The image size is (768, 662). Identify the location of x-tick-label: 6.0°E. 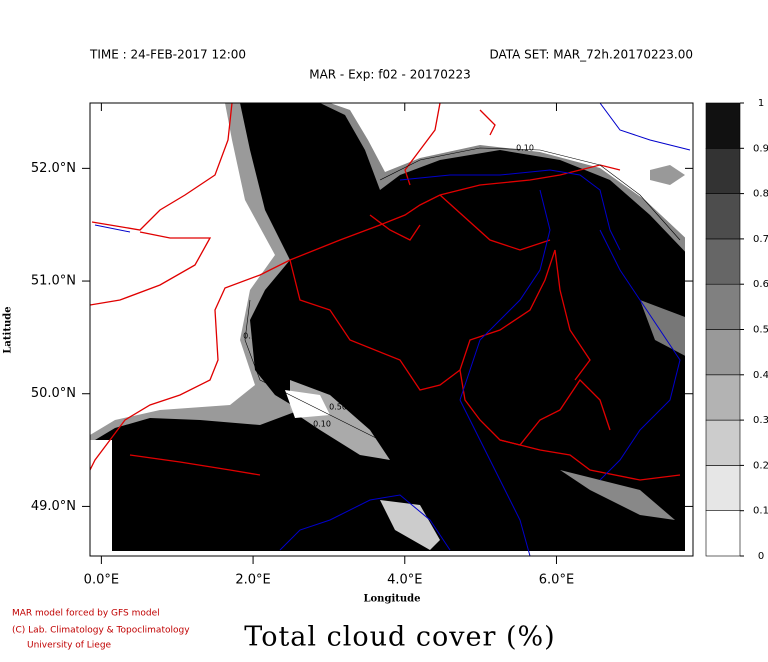
(556, 580).